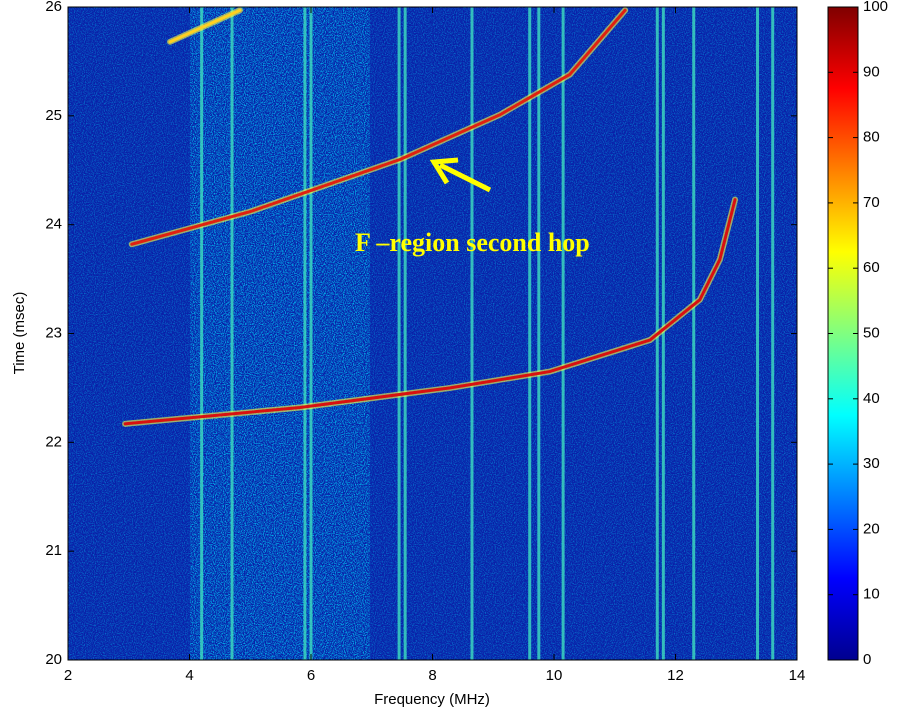 The width and height of the screenshot is (912, 712). What do you see at coordinates (19, 333) in the screenshot?
I see `y-axis-label: Time (msec)` at bounding box center [19, 333].